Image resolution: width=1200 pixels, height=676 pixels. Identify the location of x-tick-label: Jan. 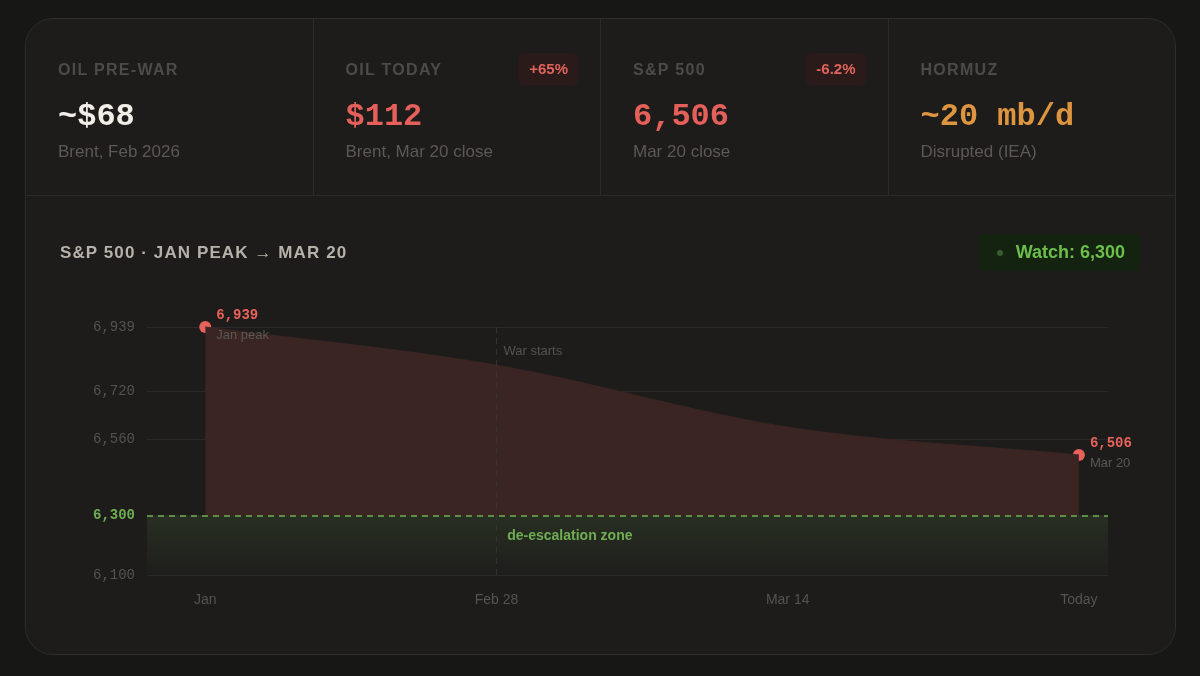
(205, 599).